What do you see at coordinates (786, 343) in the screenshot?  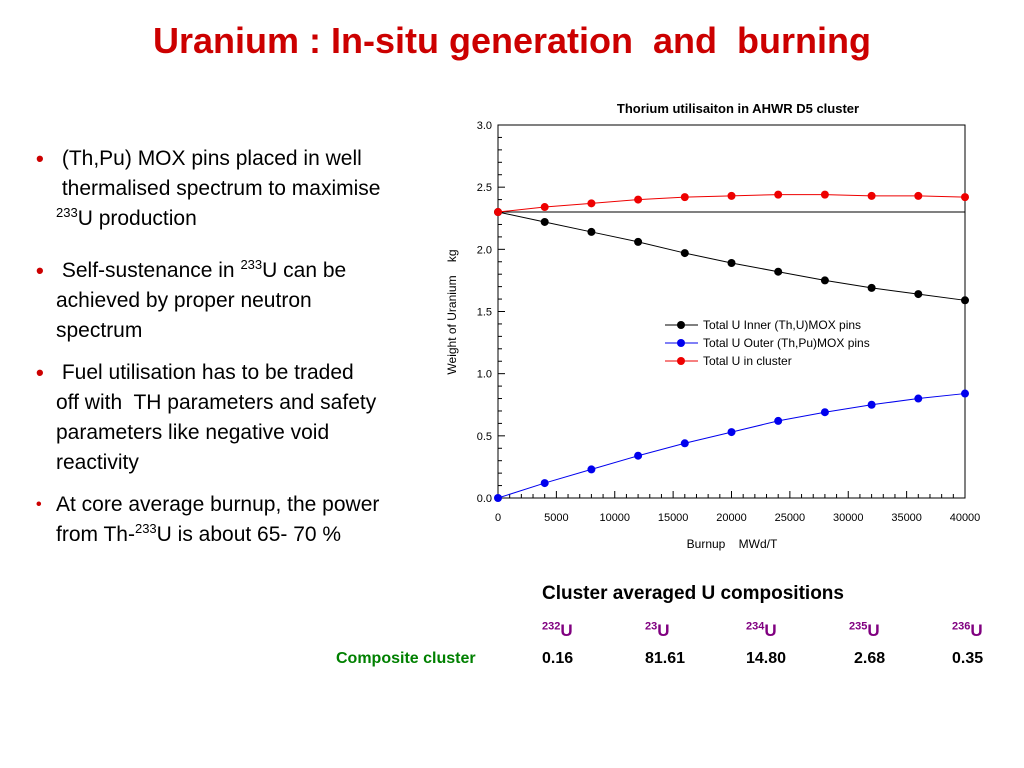 I see `legend-entry: Total U Outer (Th,Pu)MOX pins` at bounding box center [786, 343].